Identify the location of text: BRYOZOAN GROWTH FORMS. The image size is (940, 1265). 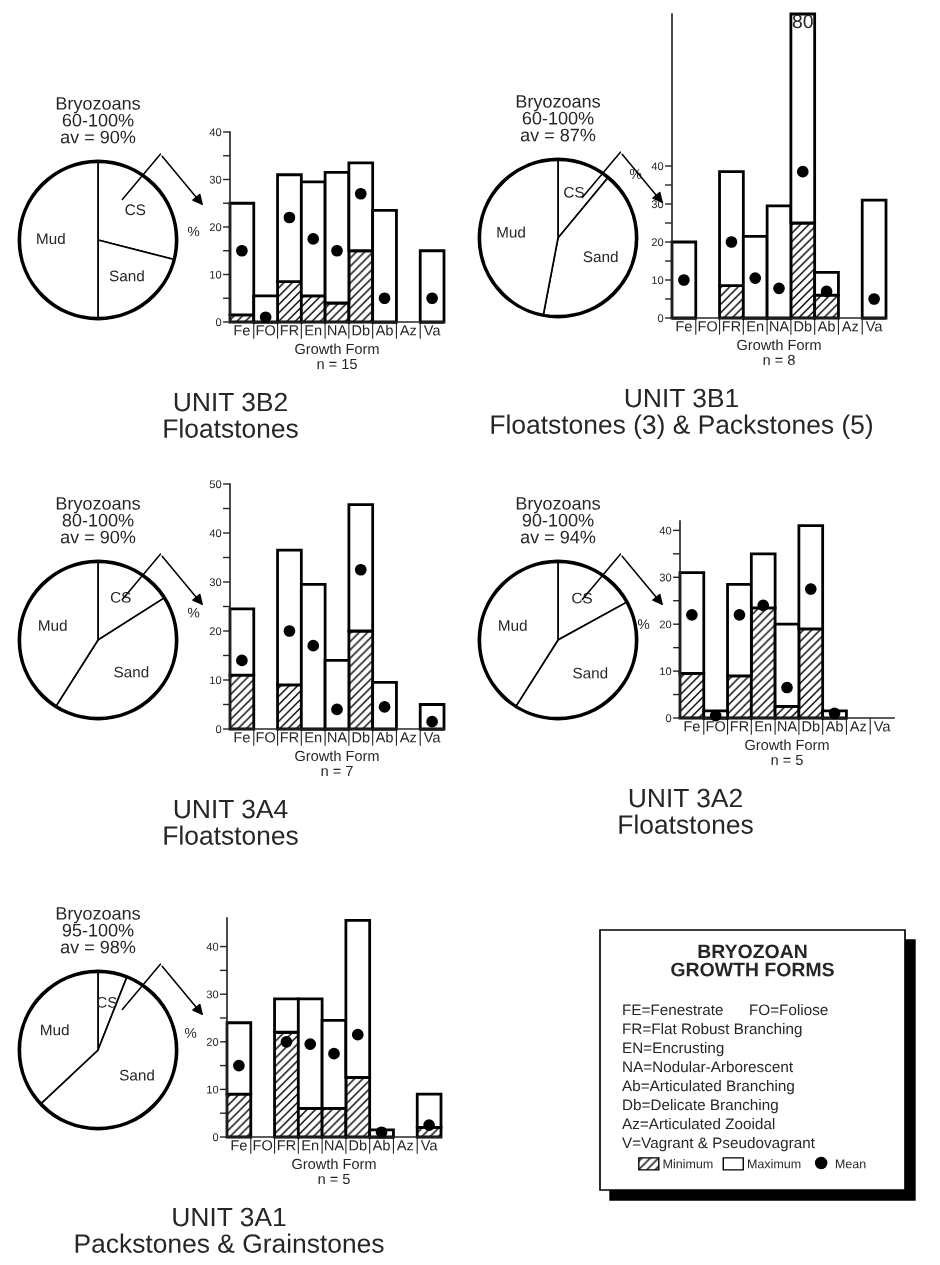
(752, 960).